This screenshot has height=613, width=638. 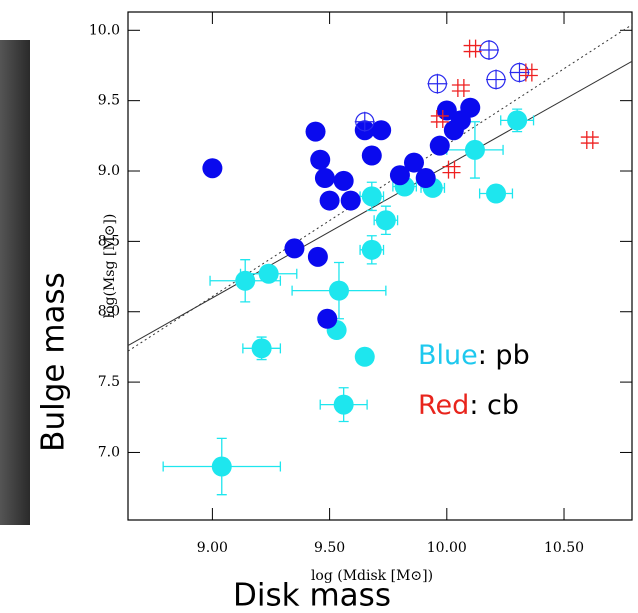 What do you see at coordinates (312, 595) in the screenshot?
I see `big-x-label: Disk mass` at bounding box center [312, 595].